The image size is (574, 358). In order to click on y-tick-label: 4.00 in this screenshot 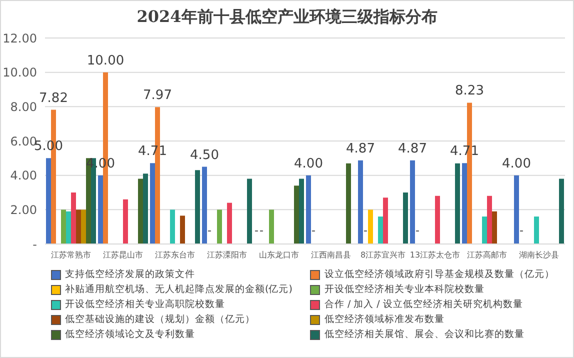, I will do `click(23, 175)`.